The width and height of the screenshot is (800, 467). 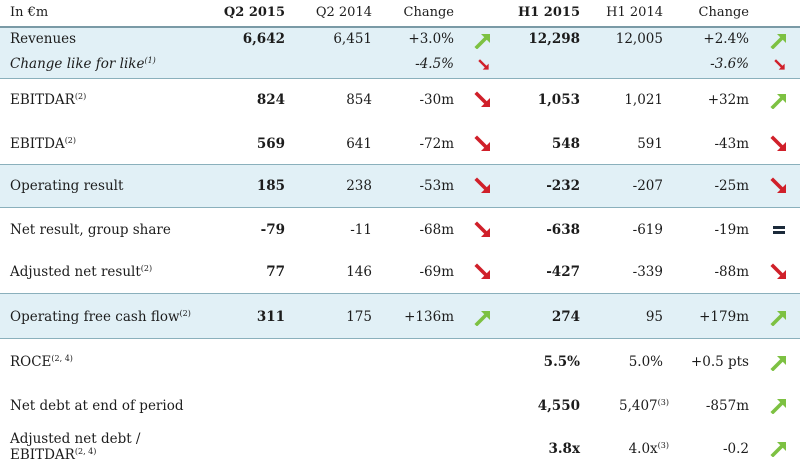 What do you see at coordinates (83, 64) in the screenshot?
I see `row-label-like-for-like: Change like for like(1)` at bounding box center [83, 64].